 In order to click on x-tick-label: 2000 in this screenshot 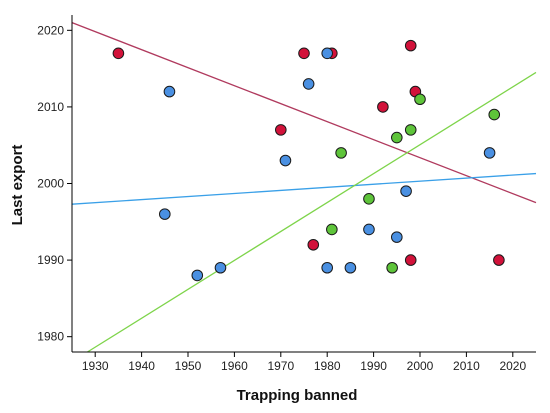, I will do `click(420, 366)`.